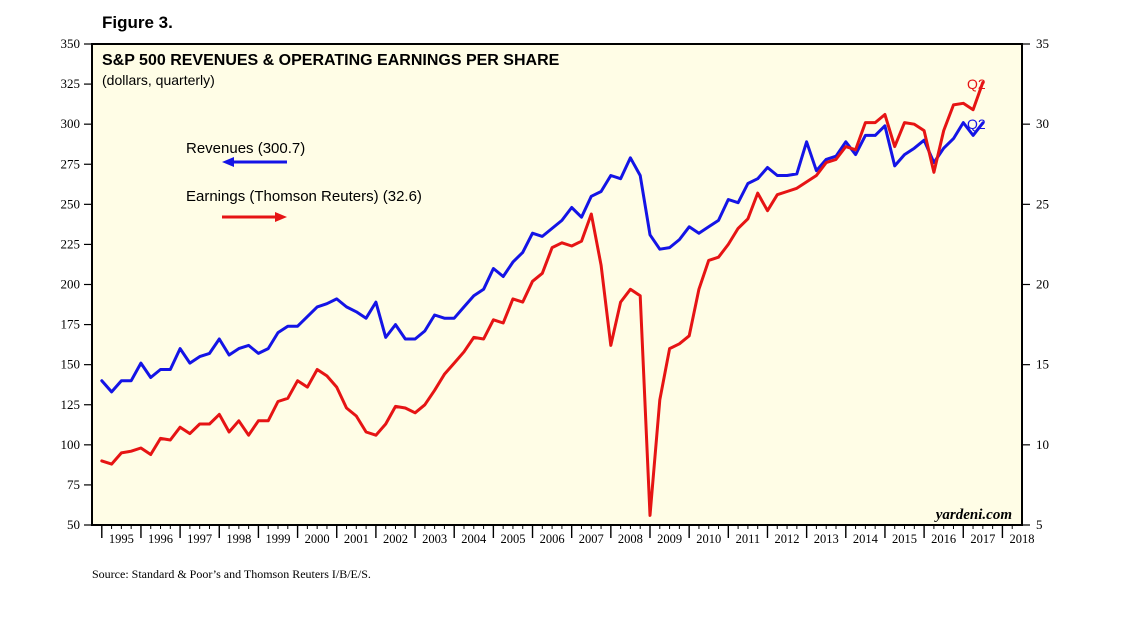 This screenshot has width=1138, height=623. I want to click on watermark: yardeni.com, so click(973, 515).